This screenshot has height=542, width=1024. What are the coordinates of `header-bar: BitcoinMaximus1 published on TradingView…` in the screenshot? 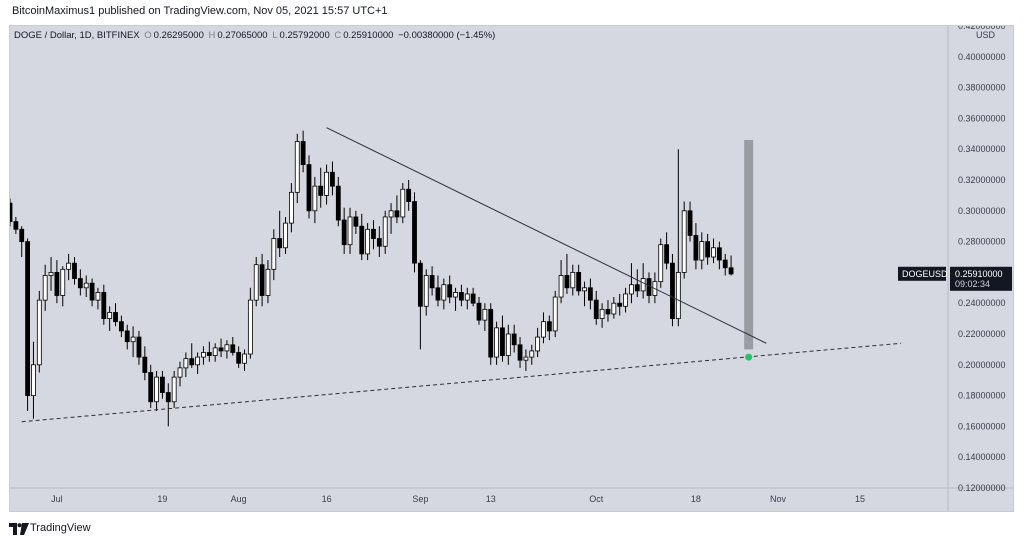 It's located at (512, 12).